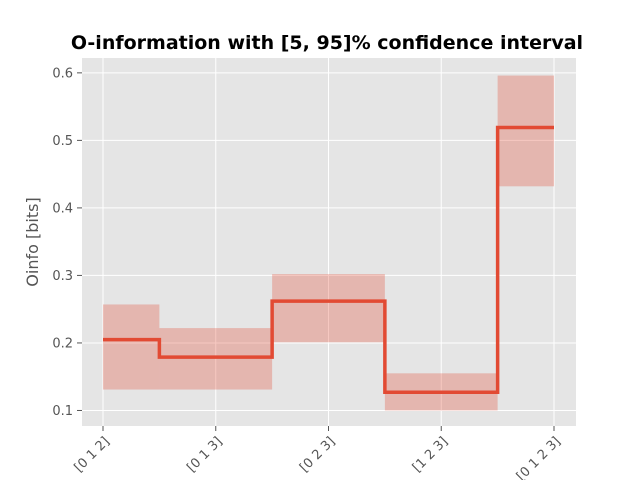  I want to click on x-tick-label: [0 1 2], so click(92, 454).